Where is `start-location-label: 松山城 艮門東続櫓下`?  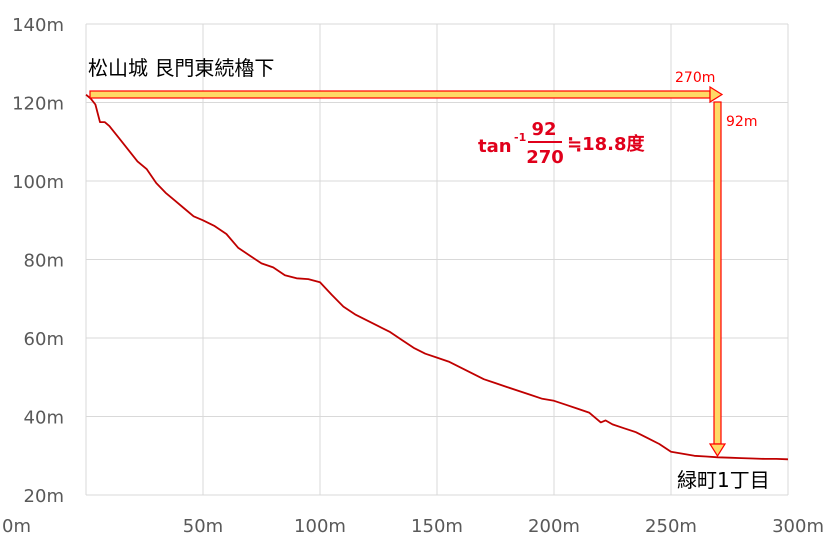
start-location-label: 松山城 艮門東続櫓下 is located at coordinates (181, 68).